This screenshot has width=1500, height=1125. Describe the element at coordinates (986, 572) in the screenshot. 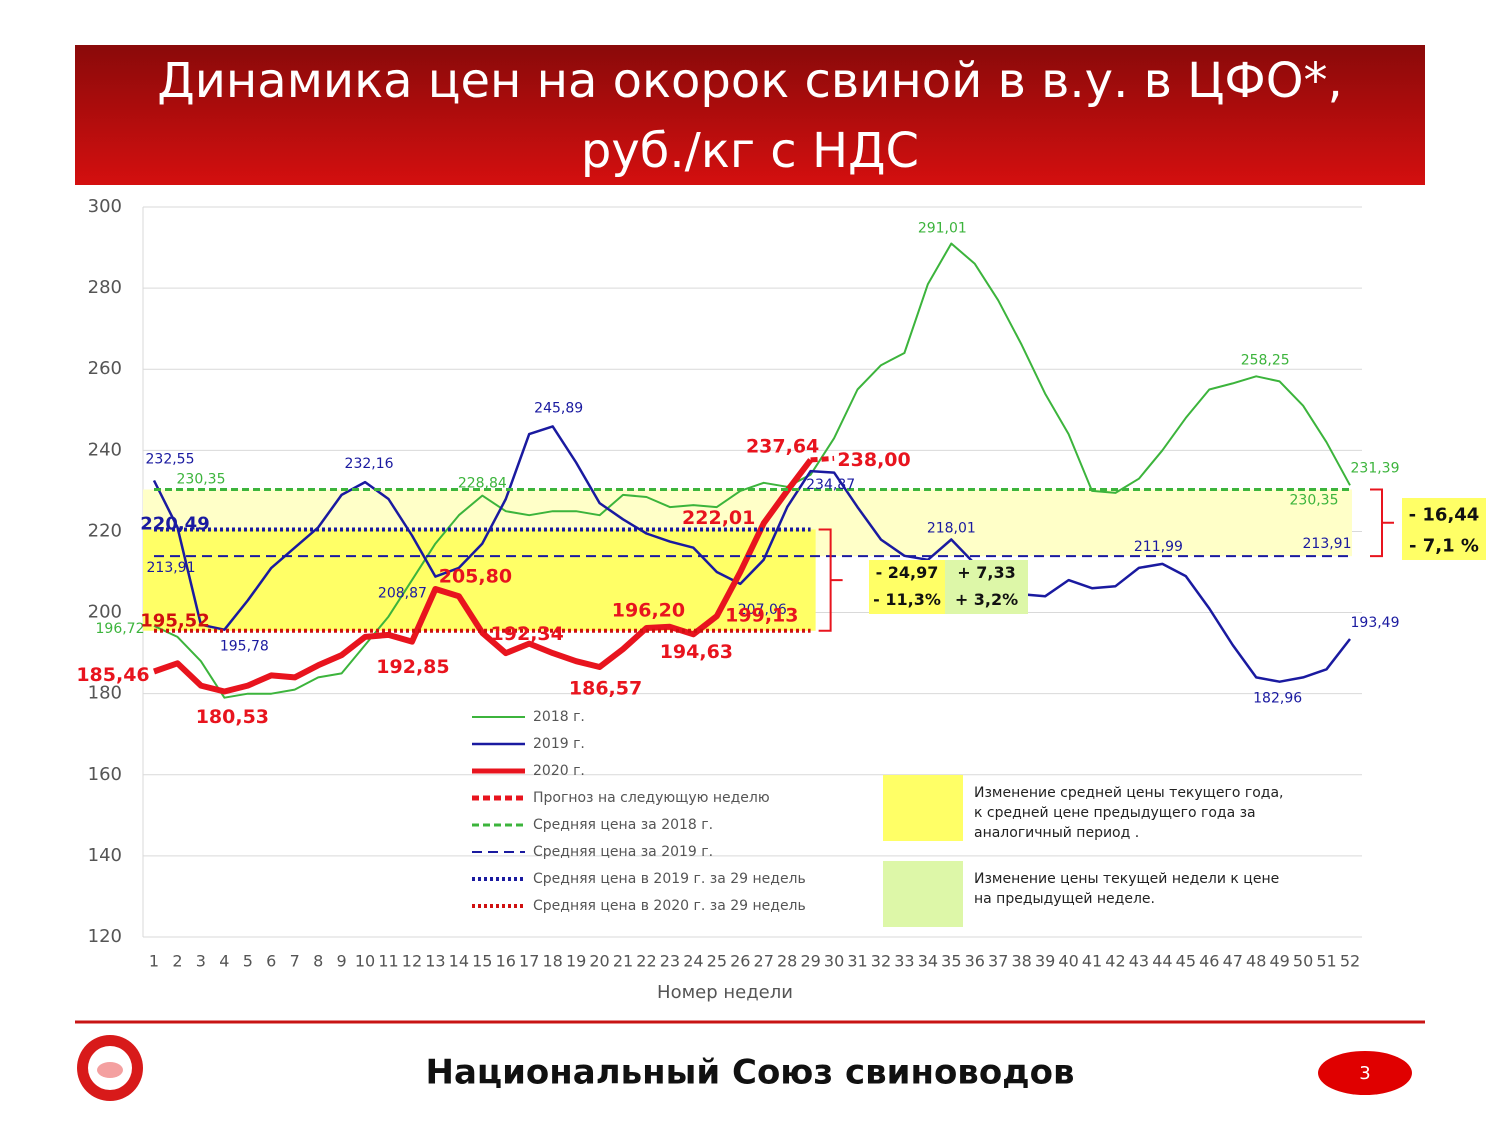

I see `annotation-text: + 7,33` at that location.